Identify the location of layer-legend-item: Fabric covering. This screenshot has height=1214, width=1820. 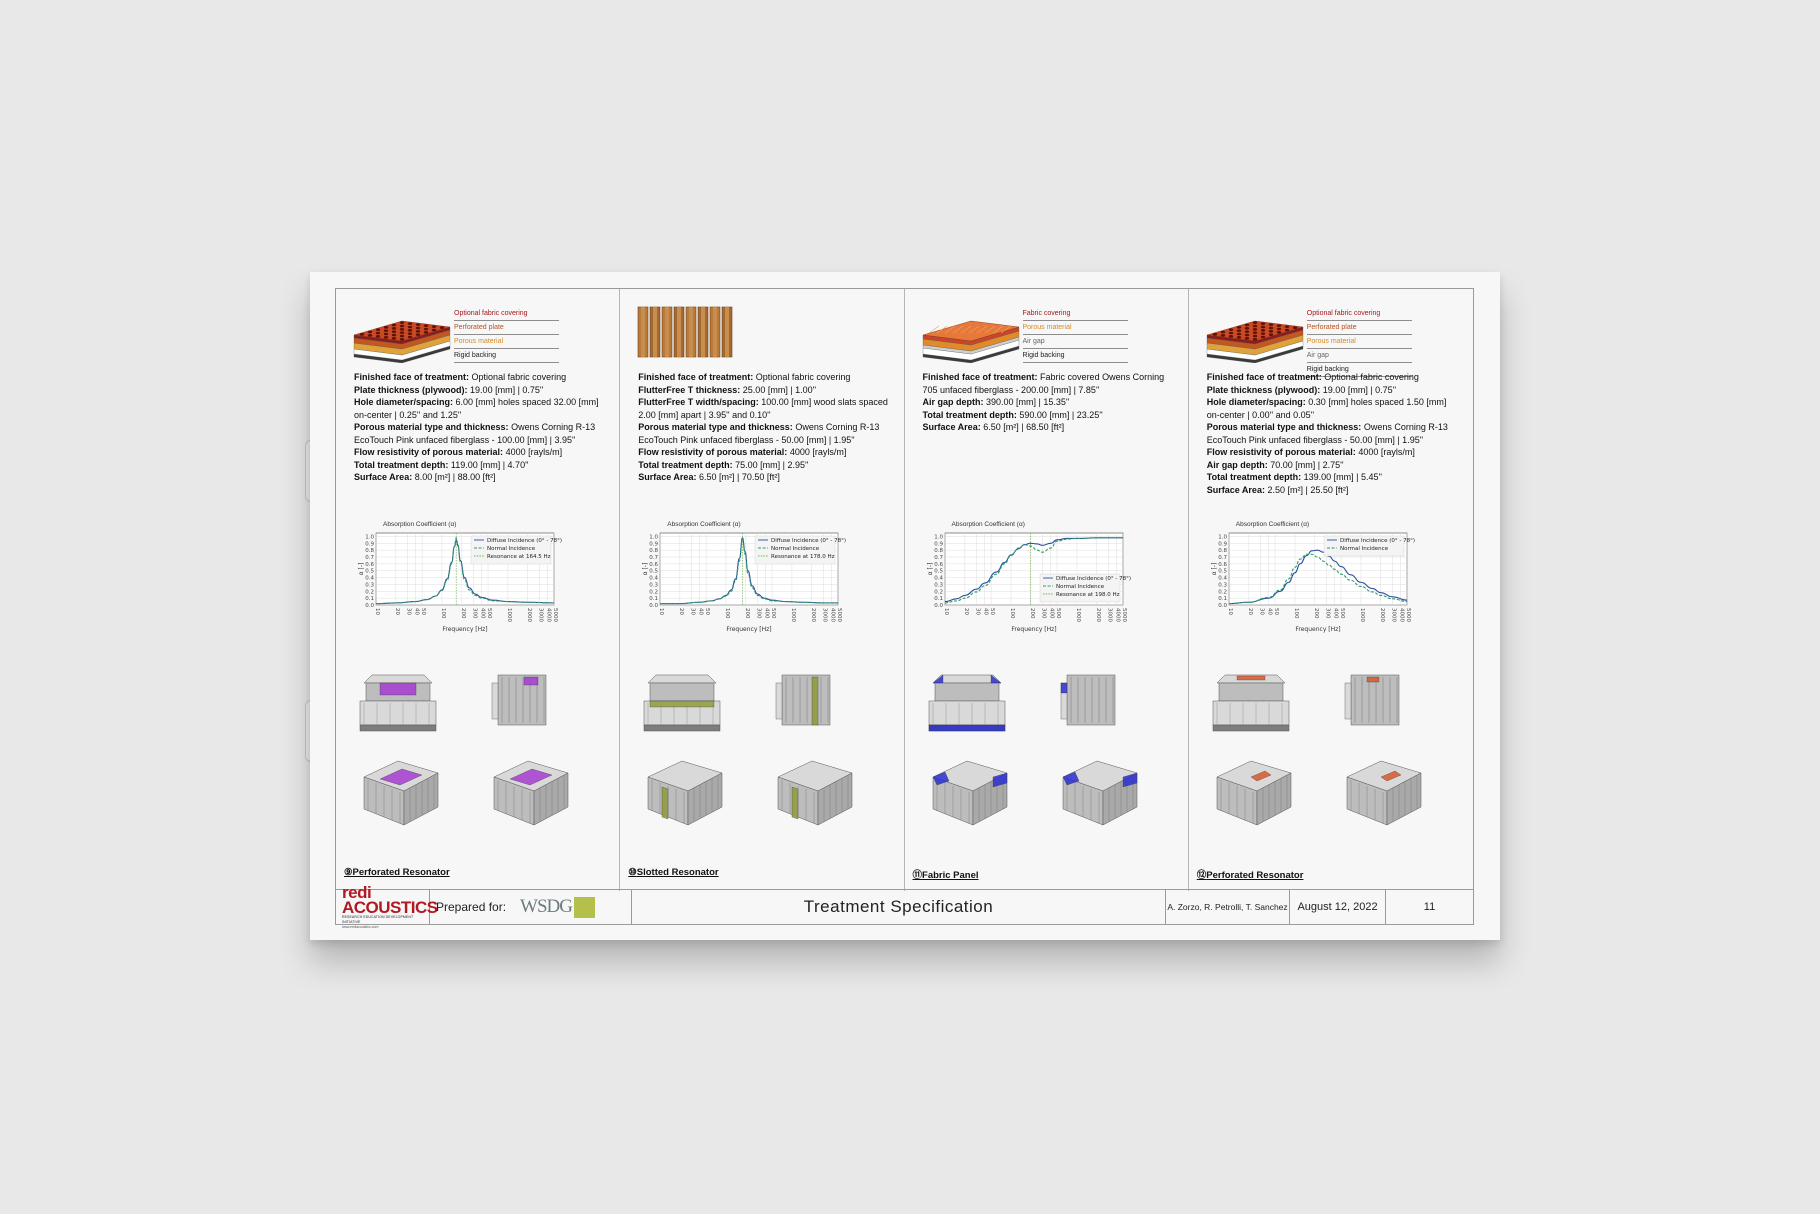
(1075, 314).